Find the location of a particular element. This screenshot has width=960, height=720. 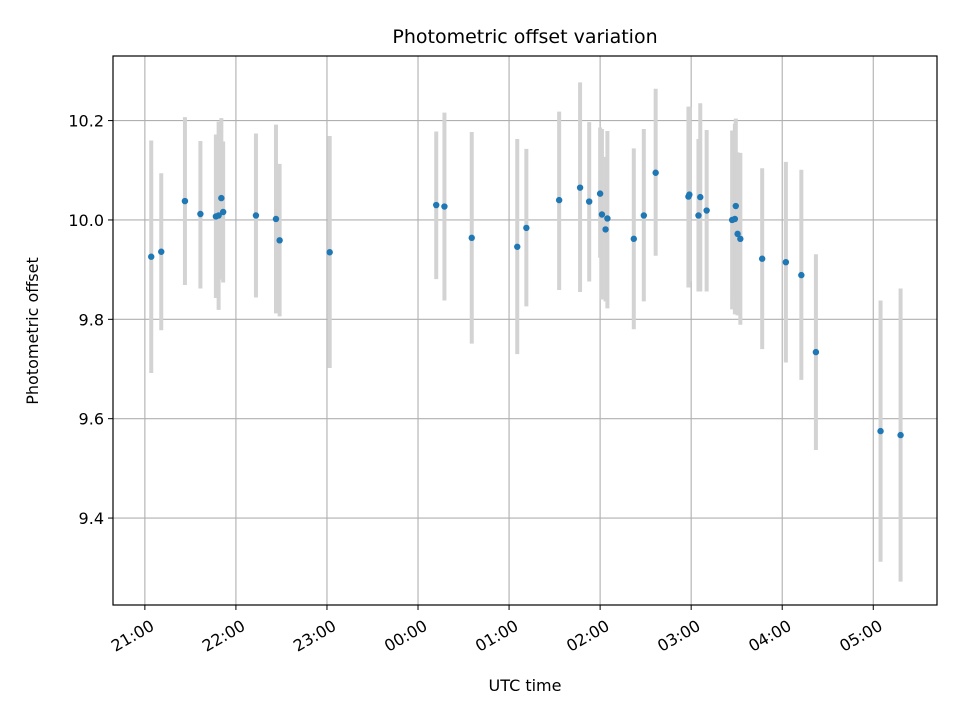

y-axis-ticks: 9.4 9.6 9.8 10.0 10.2 is located at coordinates (90, 320).